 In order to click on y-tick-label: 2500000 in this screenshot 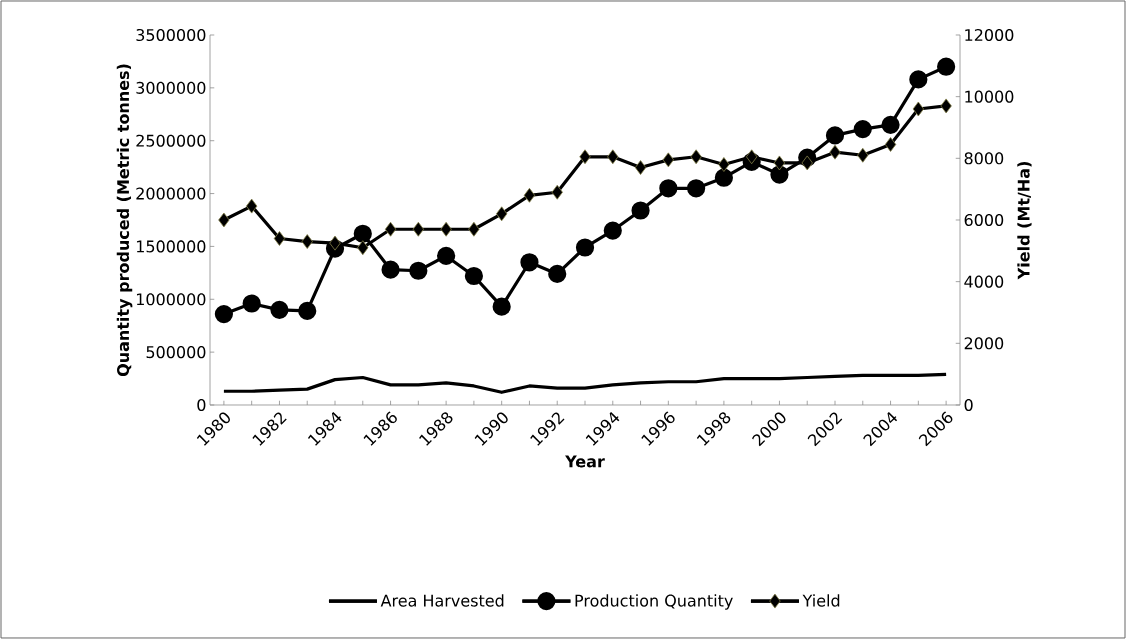, I will do `click(171, 140)`.